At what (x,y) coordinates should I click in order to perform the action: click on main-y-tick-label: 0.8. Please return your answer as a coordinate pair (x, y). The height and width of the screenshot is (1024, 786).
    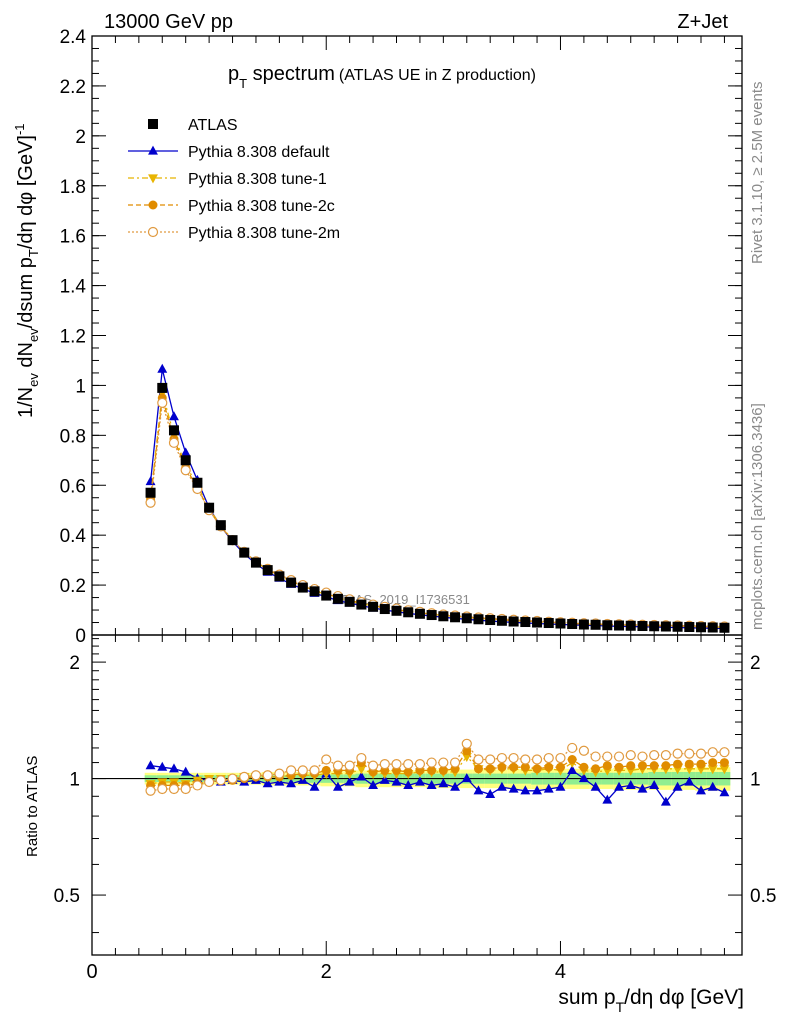
    Looking at the image, I should click on (73, 436).